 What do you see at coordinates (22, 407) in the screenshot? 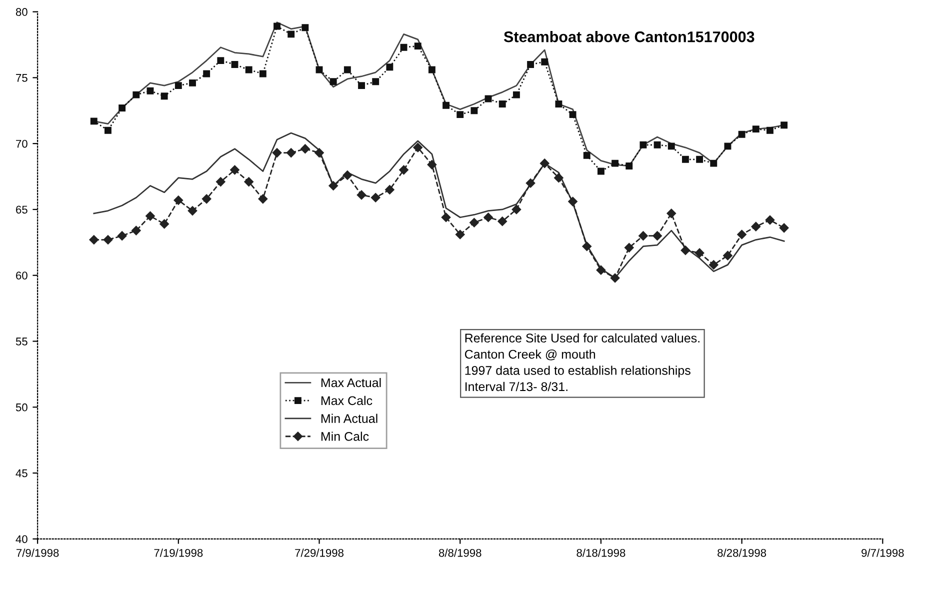
I see `y-tick-label: 50` at bounding box center [22, 407].